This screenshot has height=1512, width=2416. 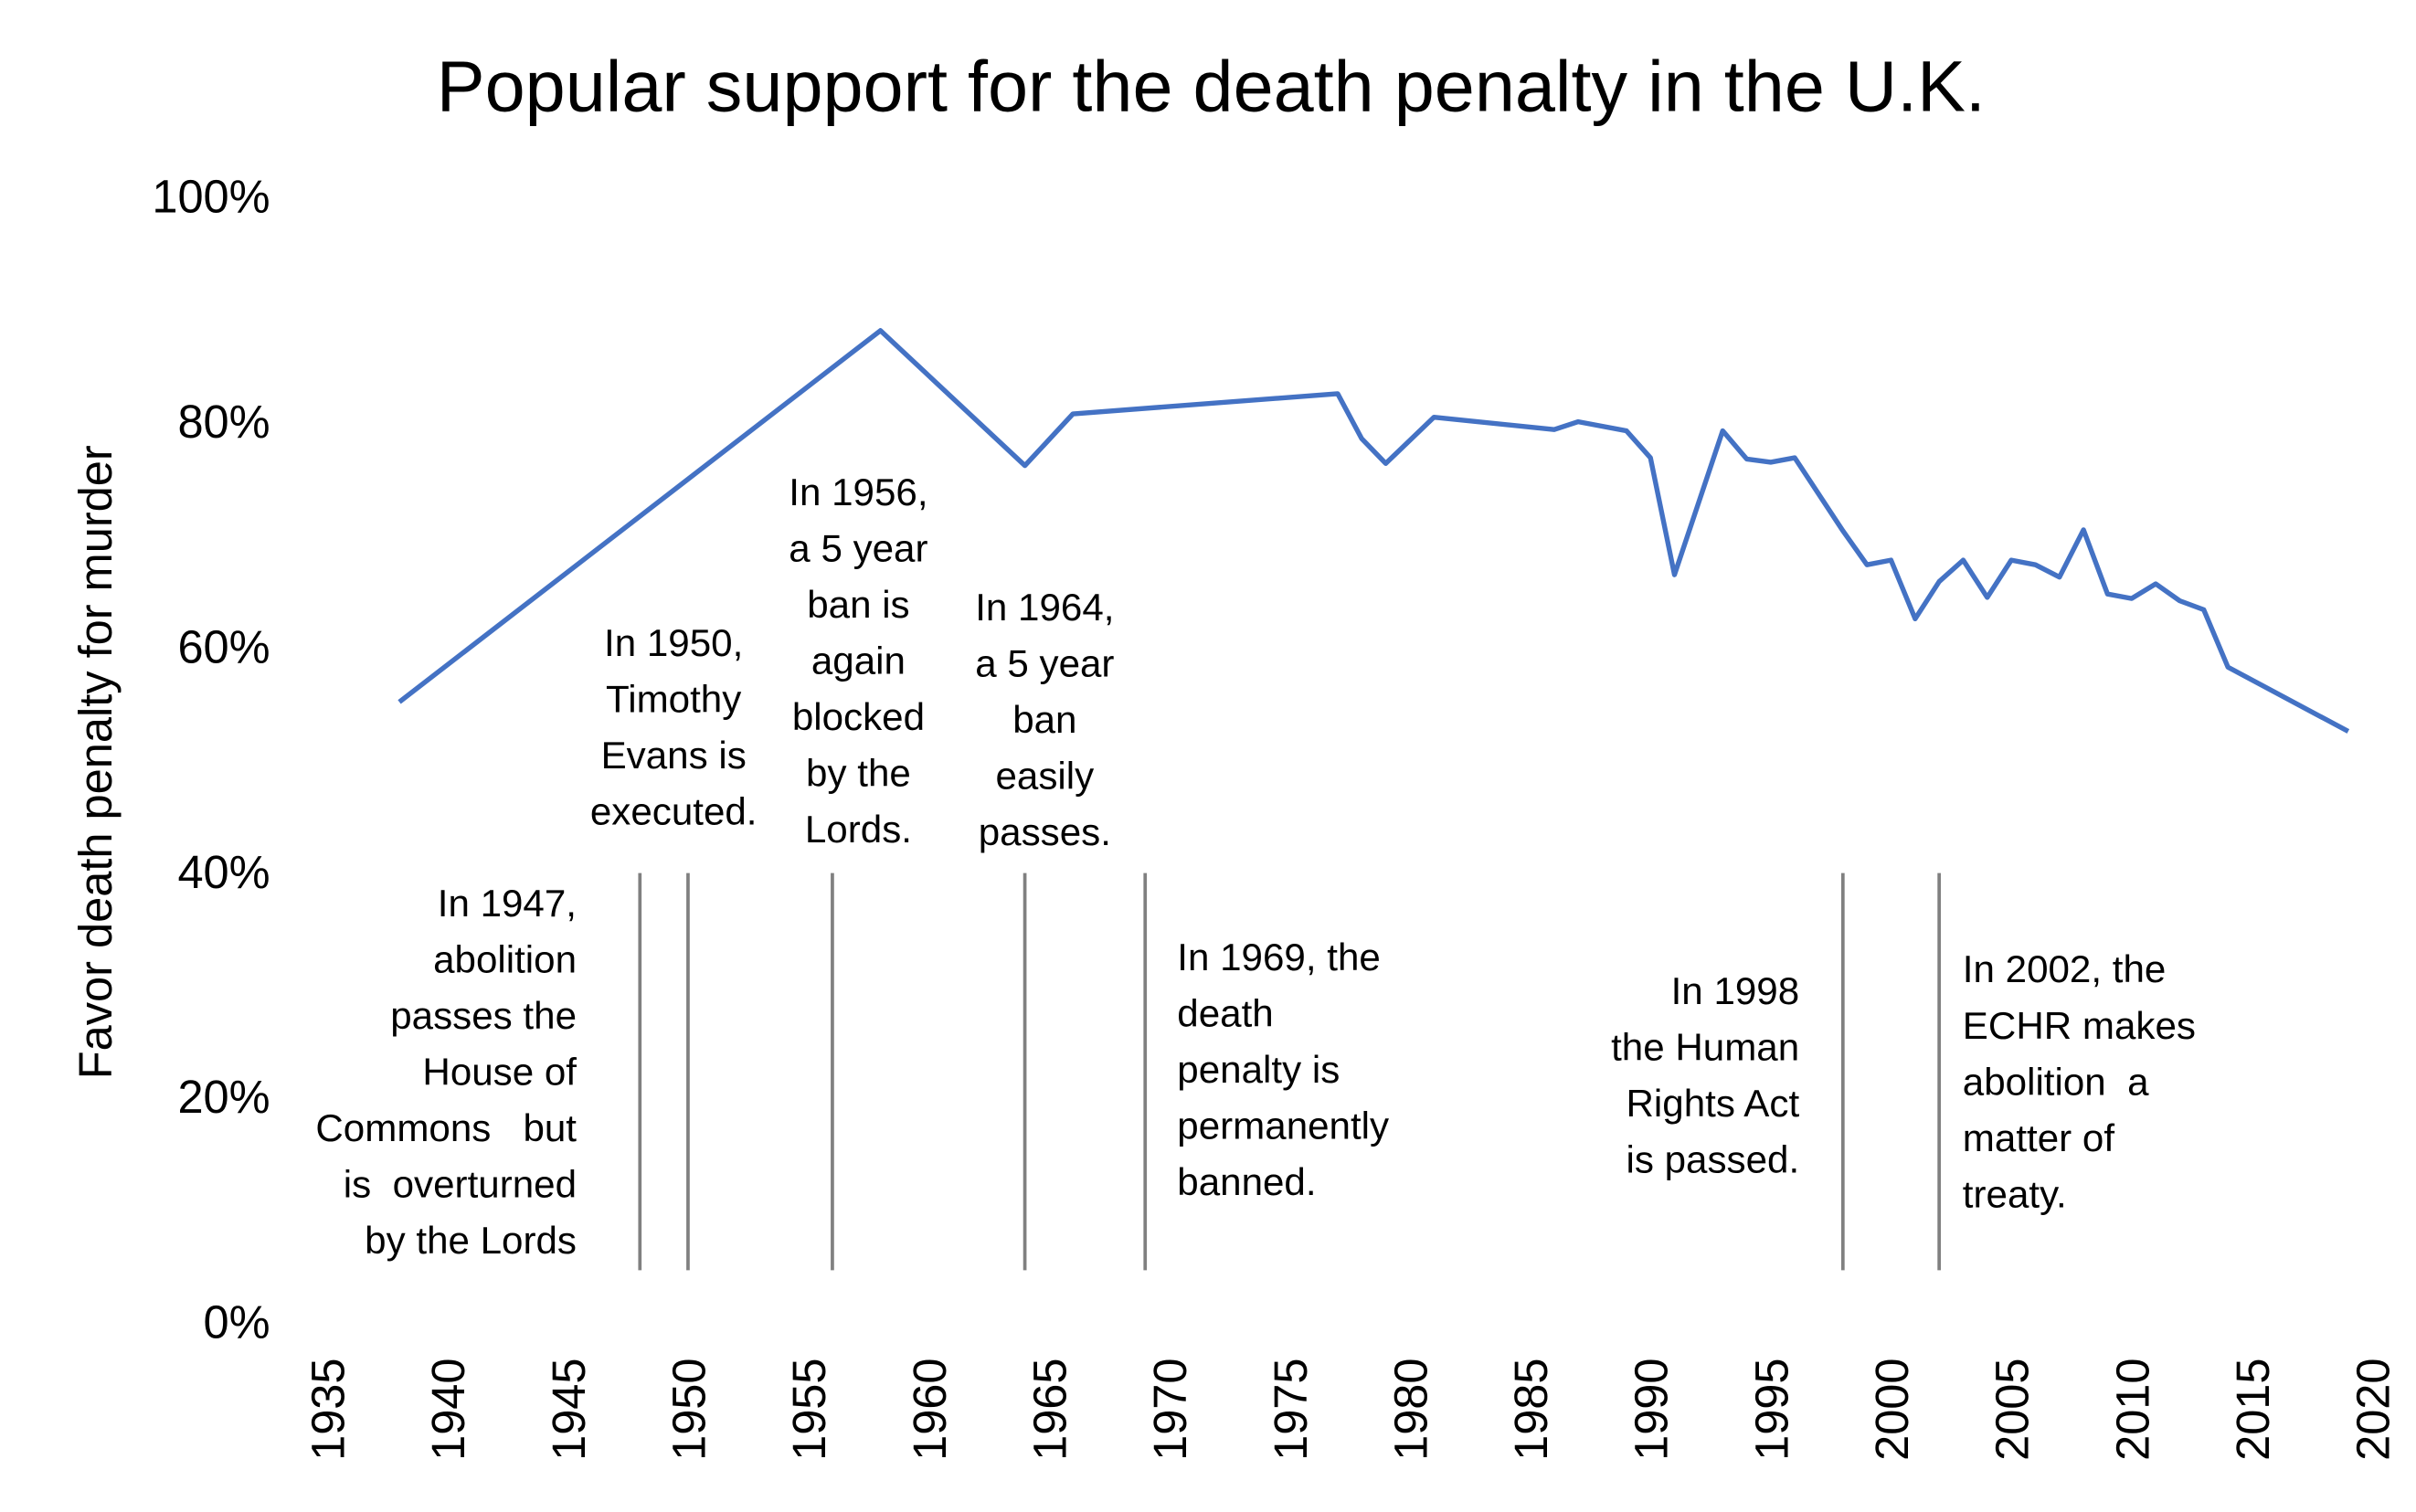 I want to click on annotation-line: banned., so click(x=1246, y=1181).